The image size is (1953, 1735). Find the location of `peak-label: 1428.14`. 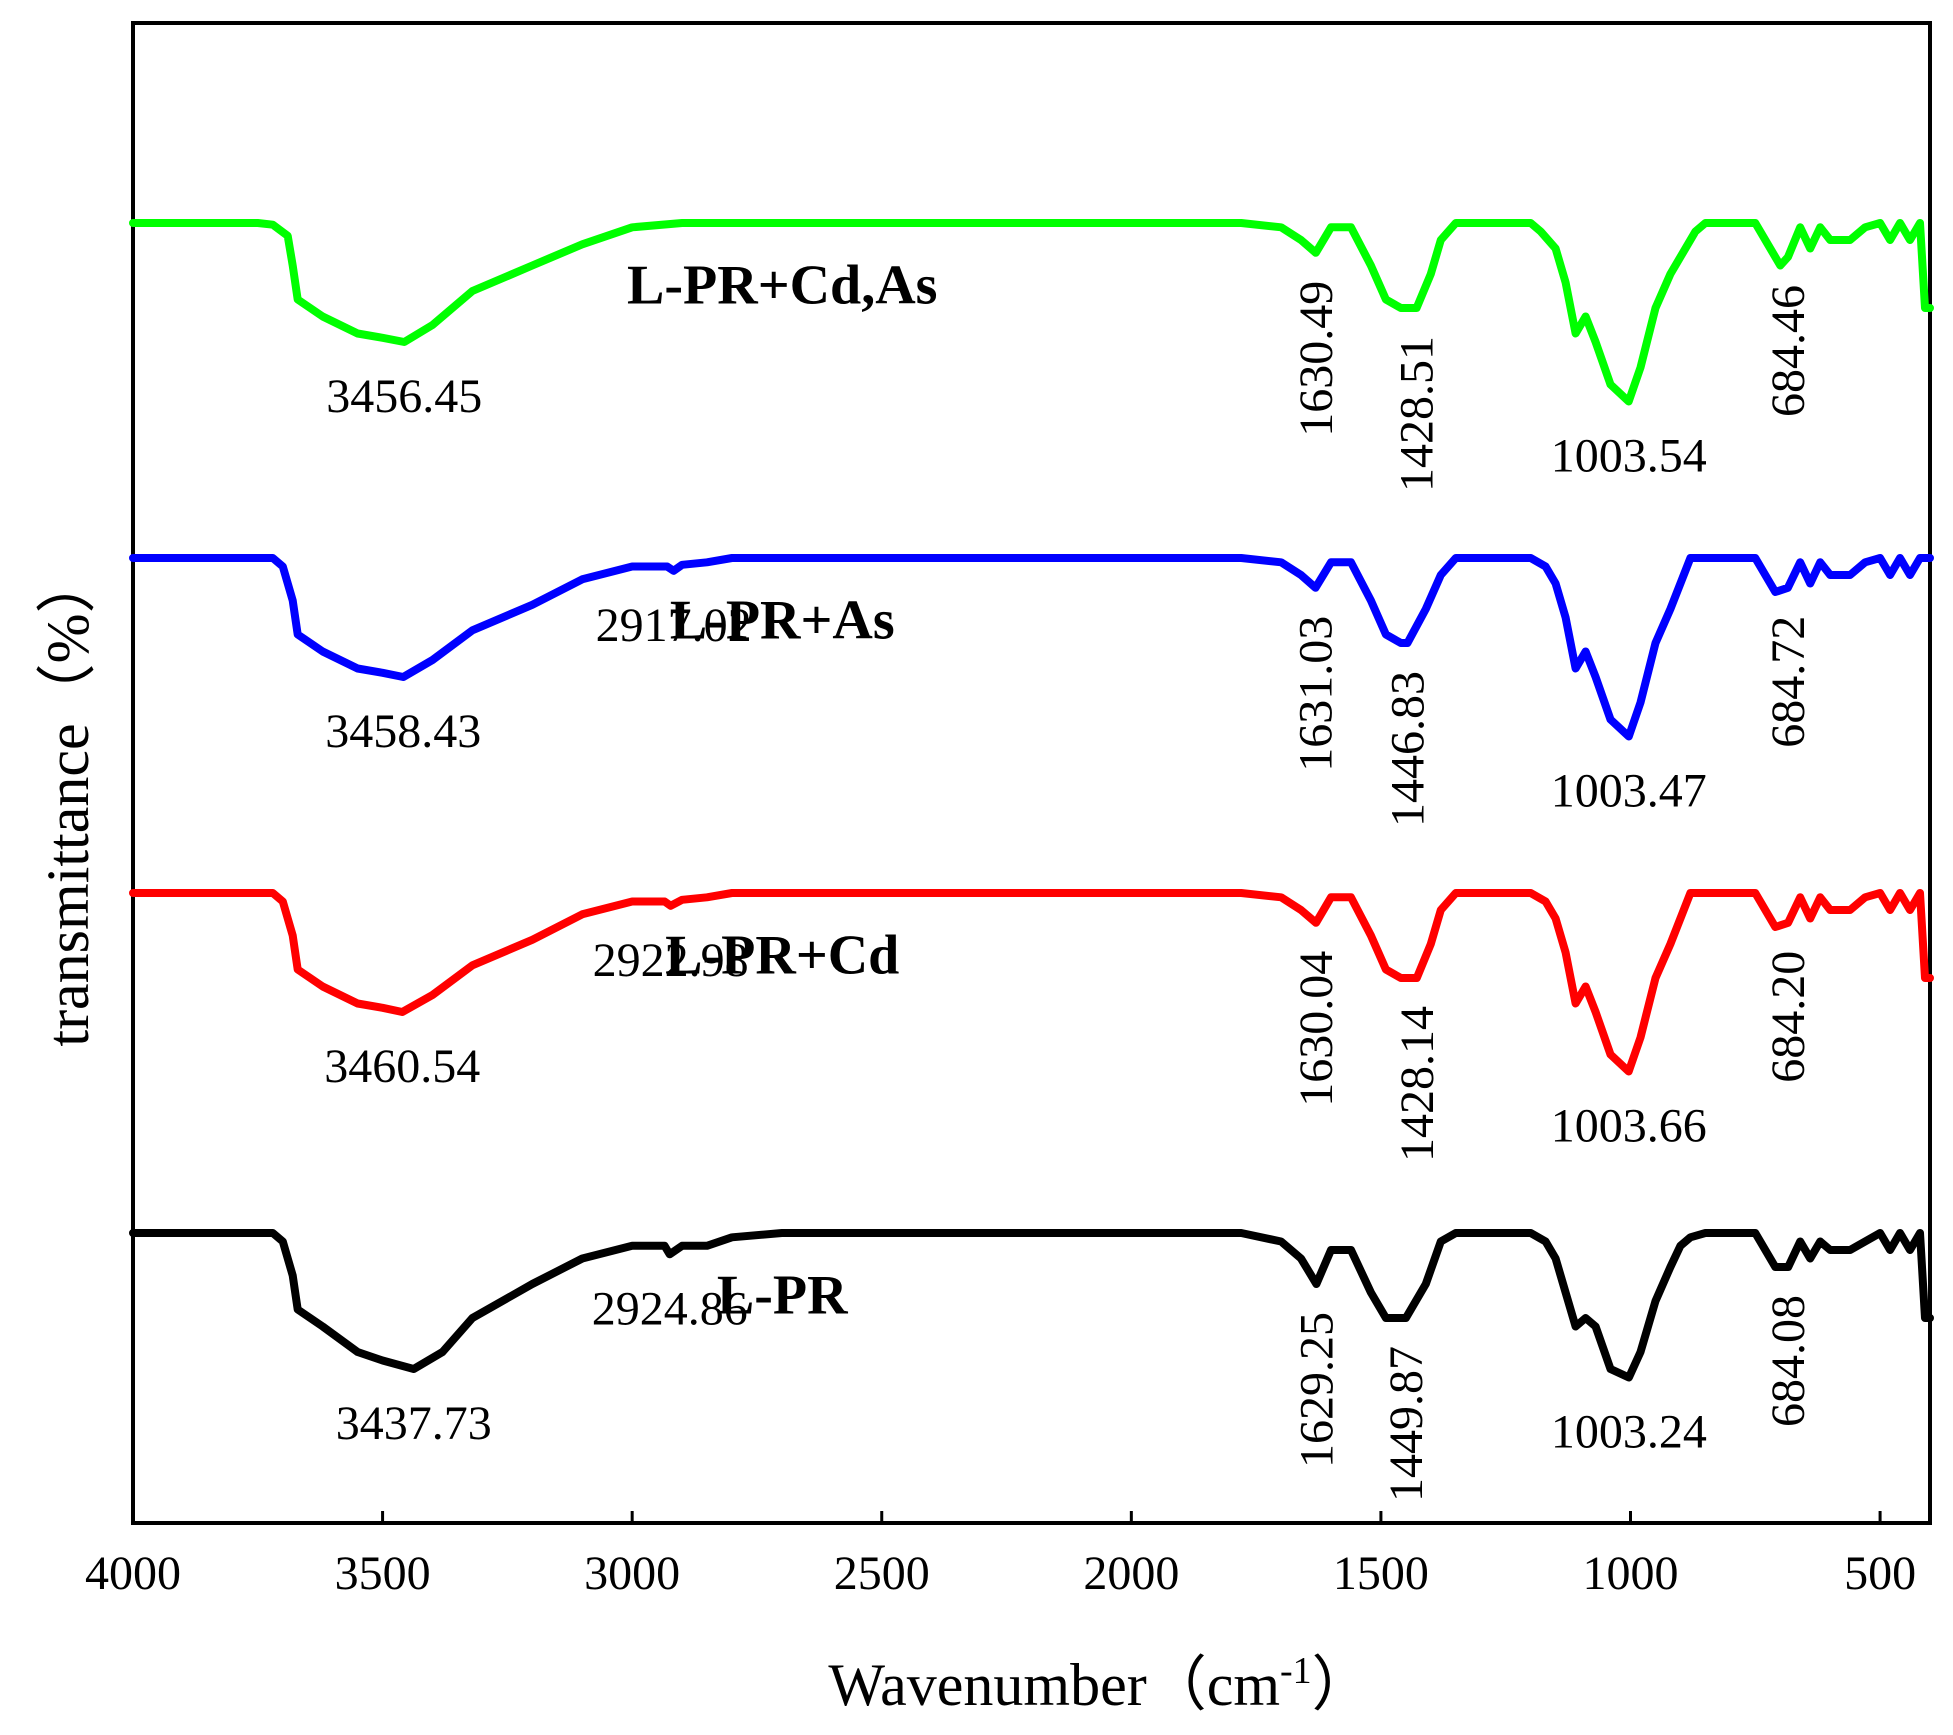

peak-label: 1428.14 is located at coordinates (1417, 1084).